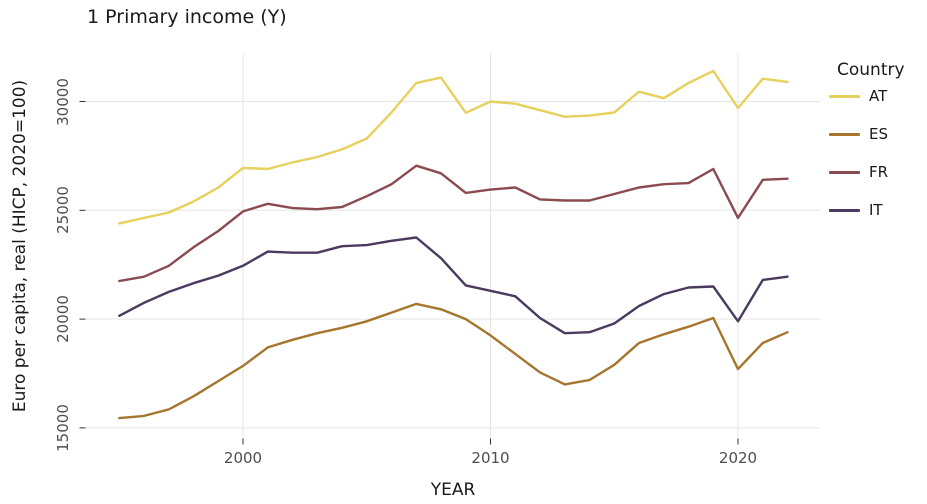 The width and height of the screenshot is (927, 504). What do you see at coordinates (63, 101) in the screenshot?
I see `y-tick-label: 30000` at bounding box center [63, 101].